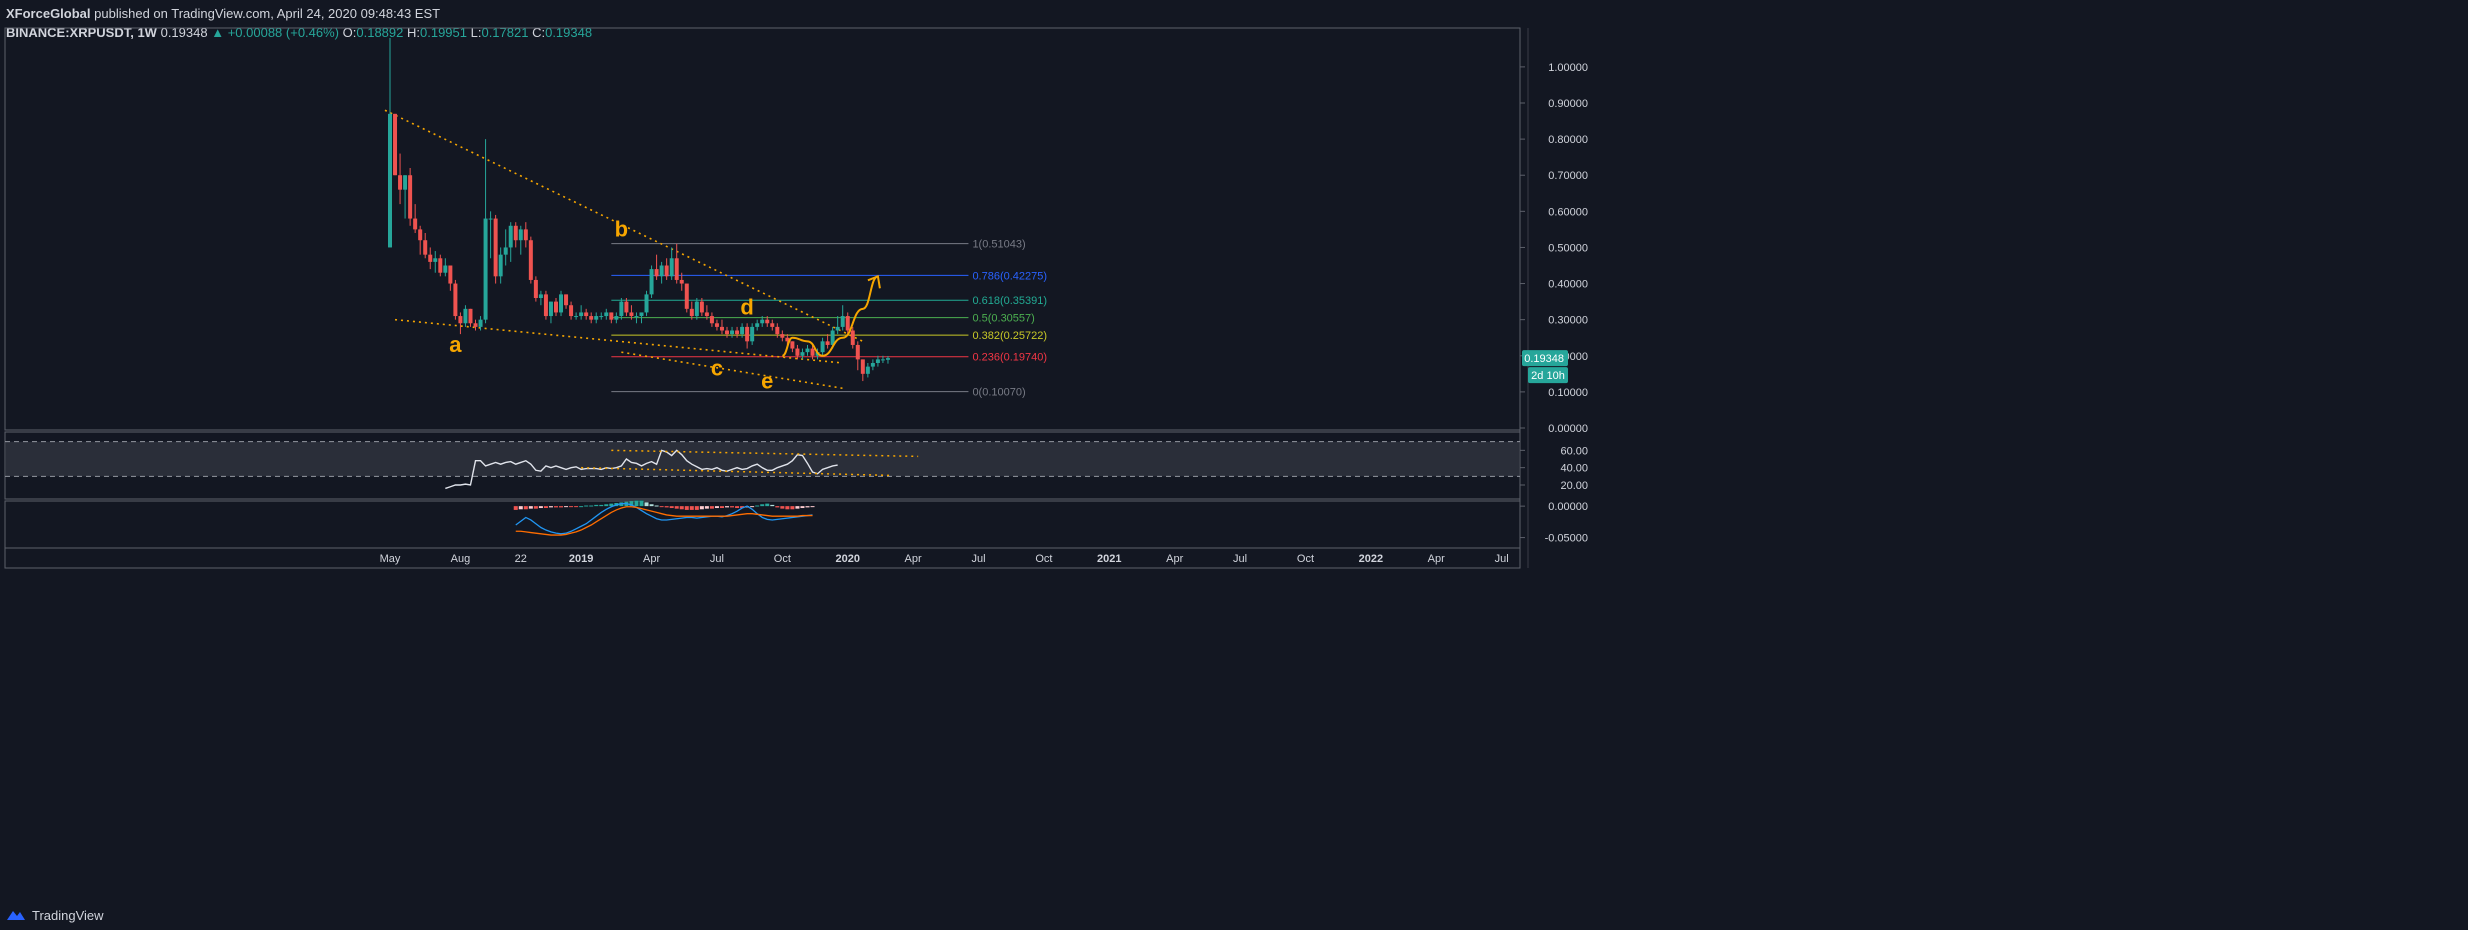 This screenshot has height=930, width=2468. What do you see at coordinates (621, 229) in the screenshot?
I see `wave-label: b` at bounding box center [621, 229].